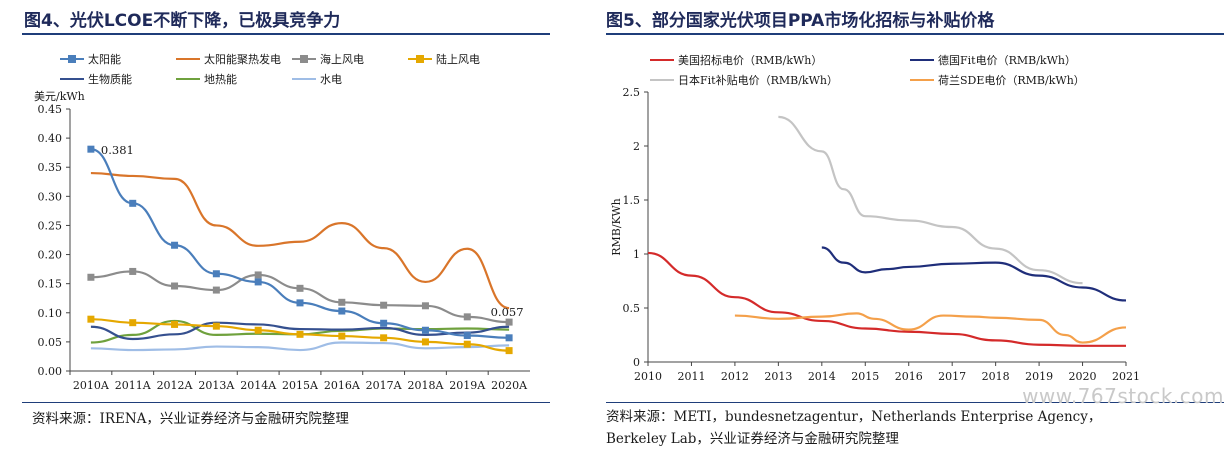  I want to click on legend-label-1: 太阳能聚热发电, so click(242, 59).